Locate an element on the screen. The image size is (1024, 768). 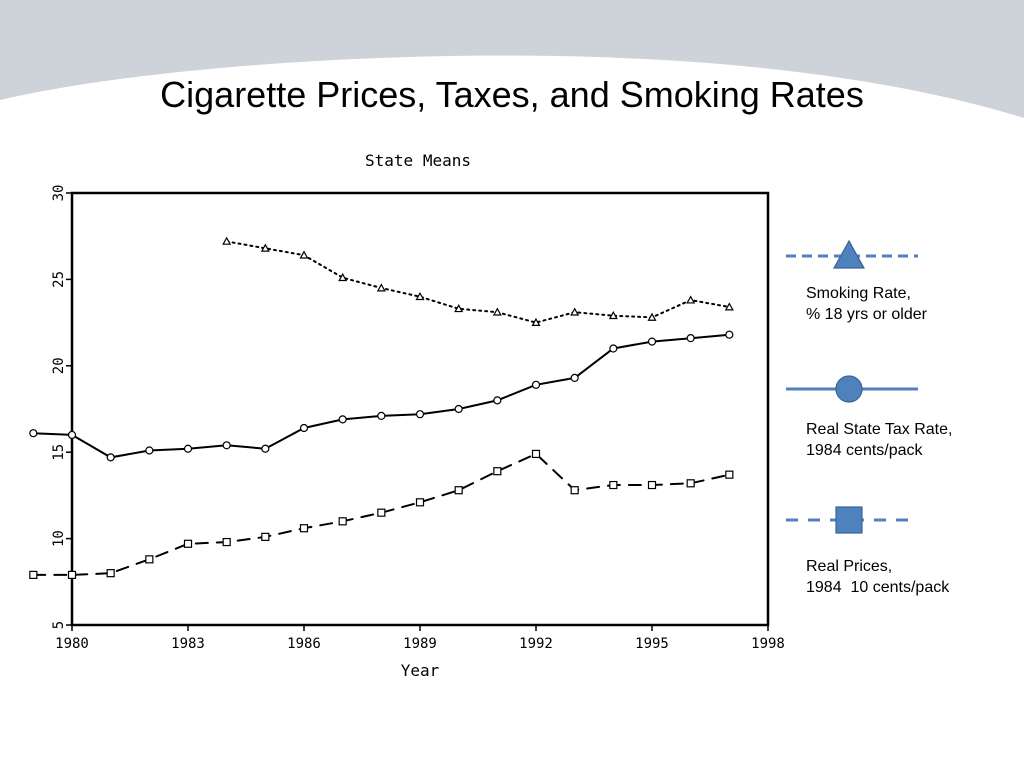
series-square is located at coordinates (381, 514).